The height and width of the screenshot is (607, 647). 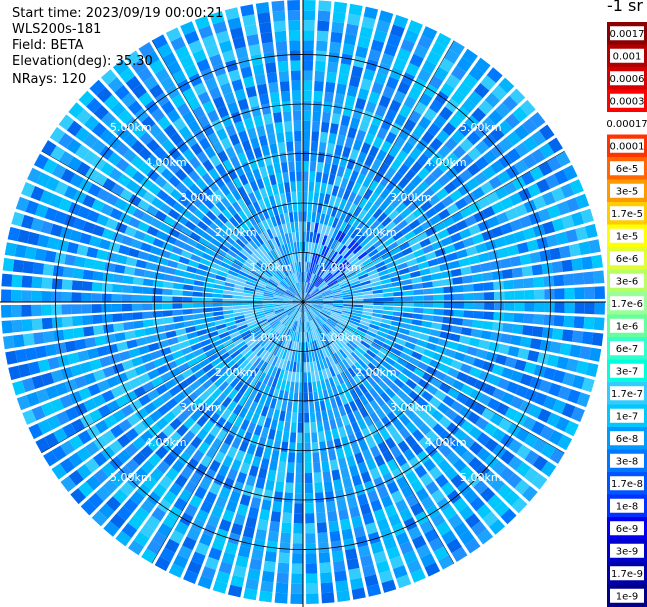 I want to click on range-ring-label: 4.00km, so click(x=446, y=162).